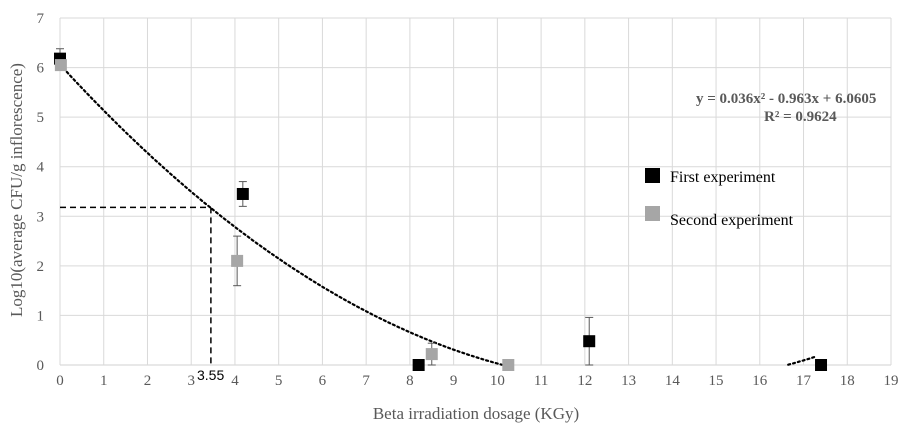 This screenshot has height=424, width=919. What do you see at coordinates (497, 381) in the screenshot?
I see `x-tick-10: 10` at bounding box center [497, 381].